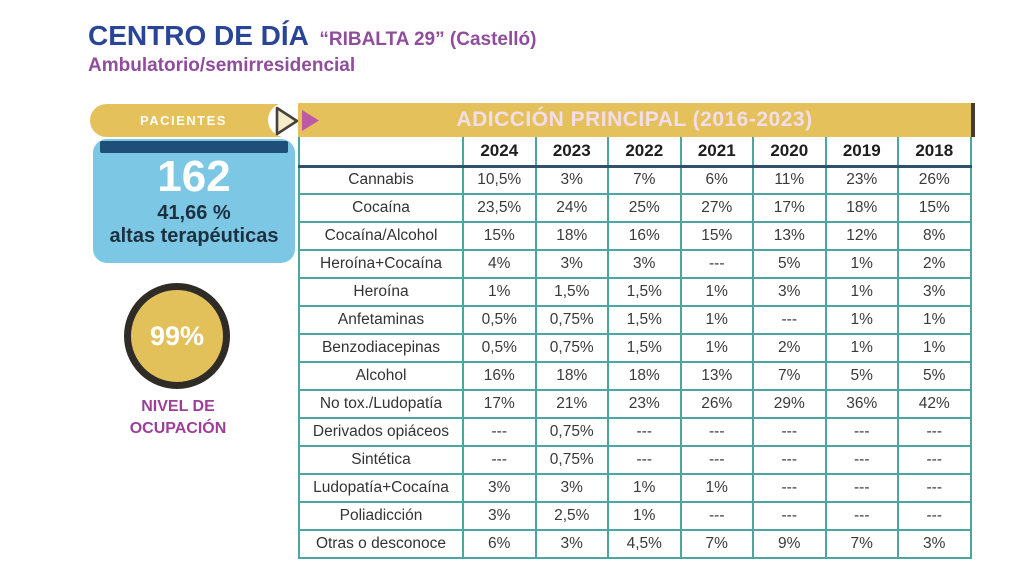  I want to click on page-subtitle: “RIBALTA 29” (Castelló), so click(428, 39).